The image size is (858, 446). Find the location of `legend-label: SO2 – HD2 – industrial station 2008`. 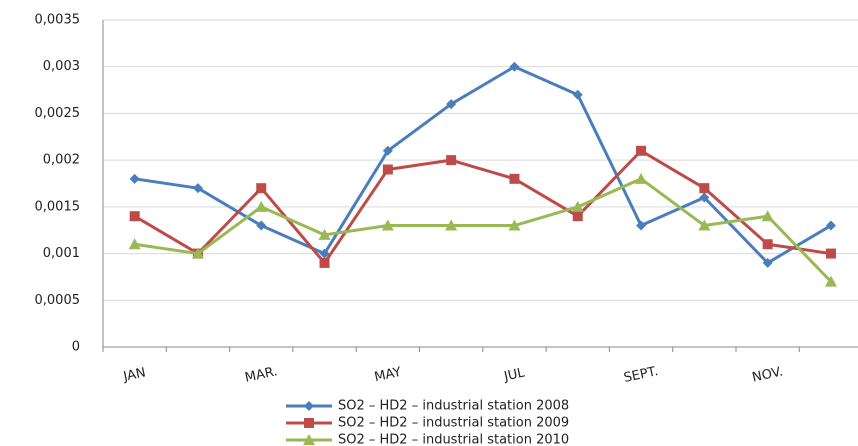

legend-label: SO2 – HD2 – industrial station 2008 is located at coordinates (453, 406).